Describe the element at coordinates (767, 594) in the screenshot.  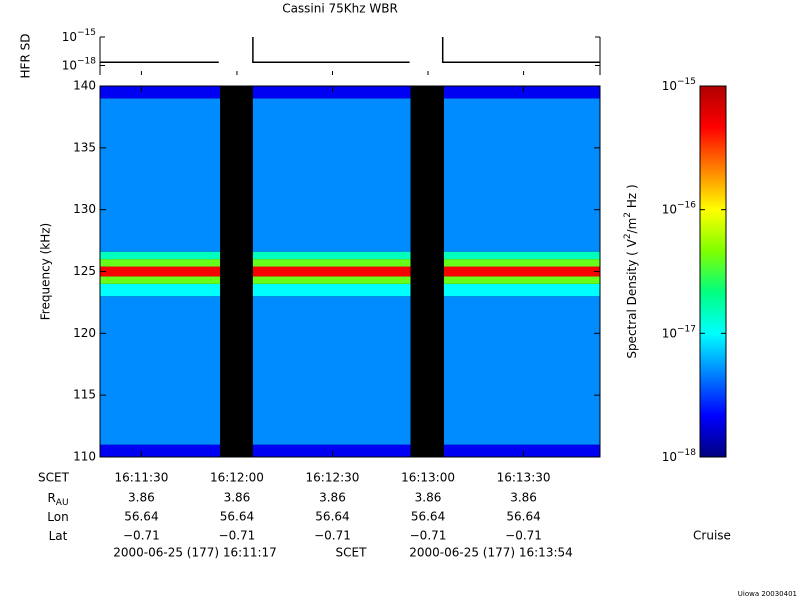
I see `credit: Uiowa 20030401` at that location.